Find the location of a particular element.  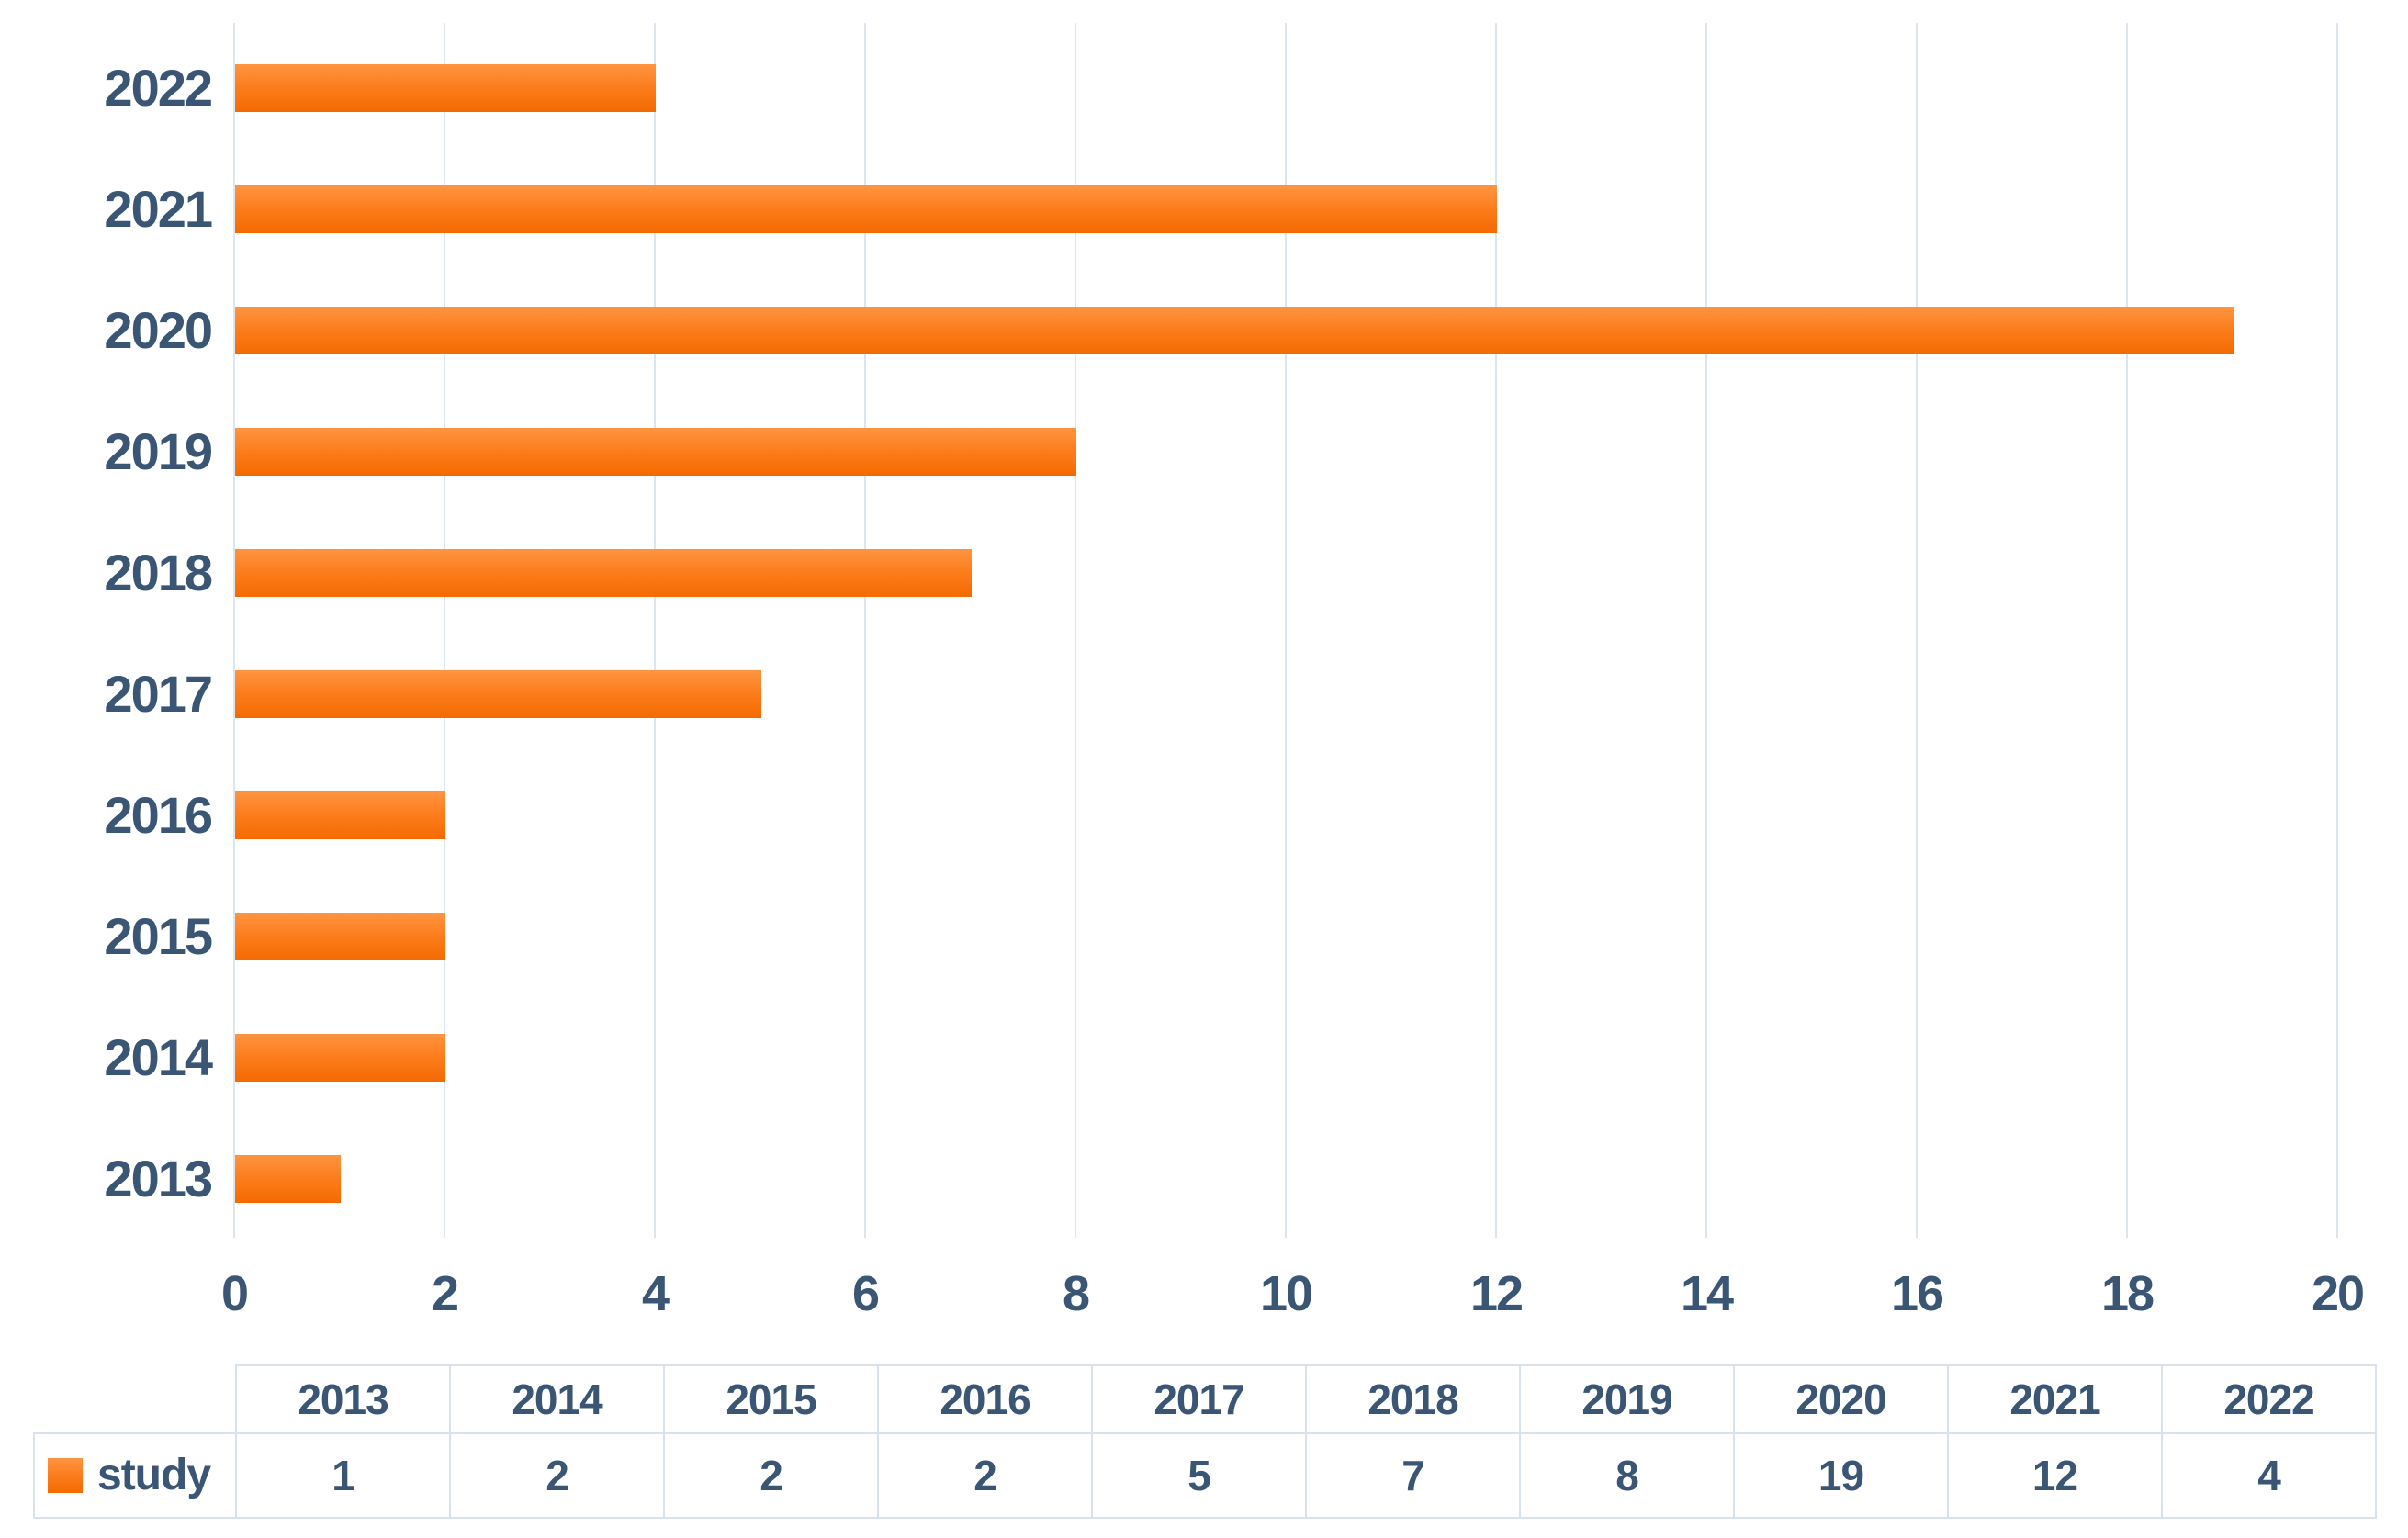

x-axis-tick-label: 6 is located at coordinates (866, 1293).